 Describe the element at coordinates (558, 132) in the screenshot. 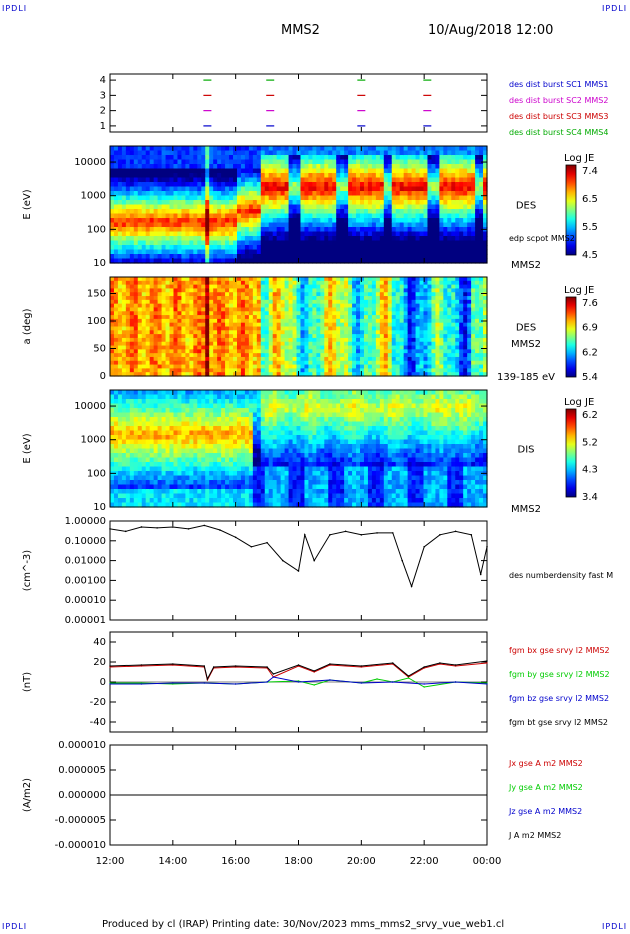

I see `legend-burst-4: des dist burst SC4 MMS4` at that location.